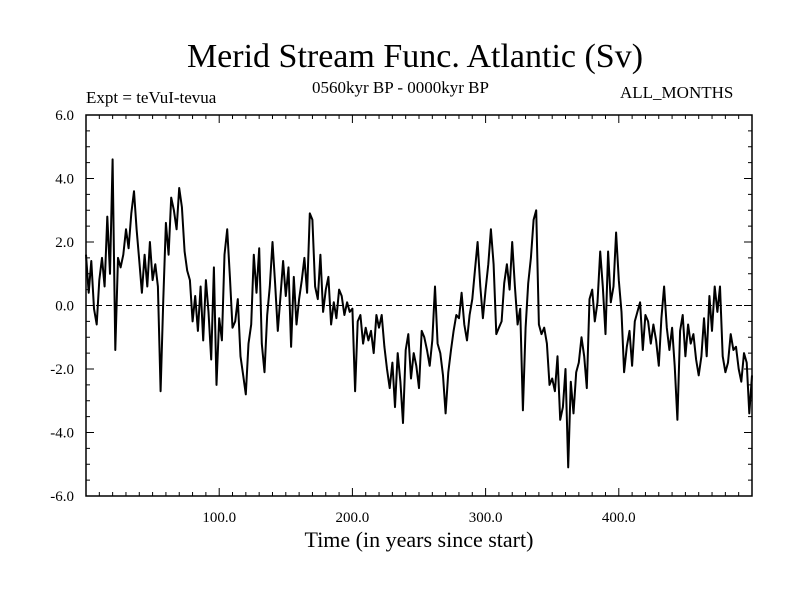  I want to click on x-axis-label: Time (in years since start), so click(419, 539).